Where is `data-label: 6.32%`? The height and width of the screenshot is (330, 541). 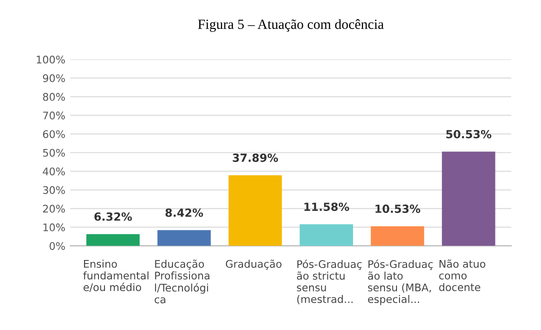
data-label: 6.32% is located at coordinates (113, 216).